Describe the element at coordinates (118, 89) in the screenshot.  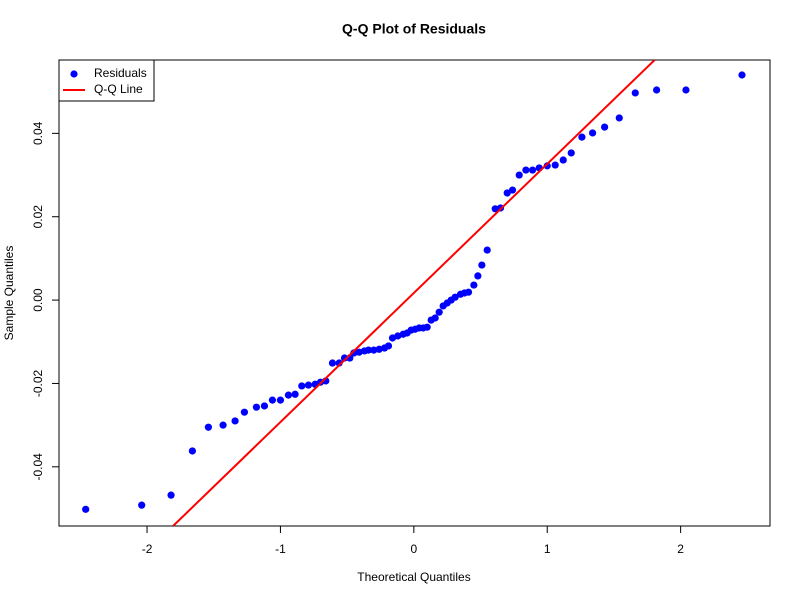
I see `legend-label: Q-Q Line` at that location.